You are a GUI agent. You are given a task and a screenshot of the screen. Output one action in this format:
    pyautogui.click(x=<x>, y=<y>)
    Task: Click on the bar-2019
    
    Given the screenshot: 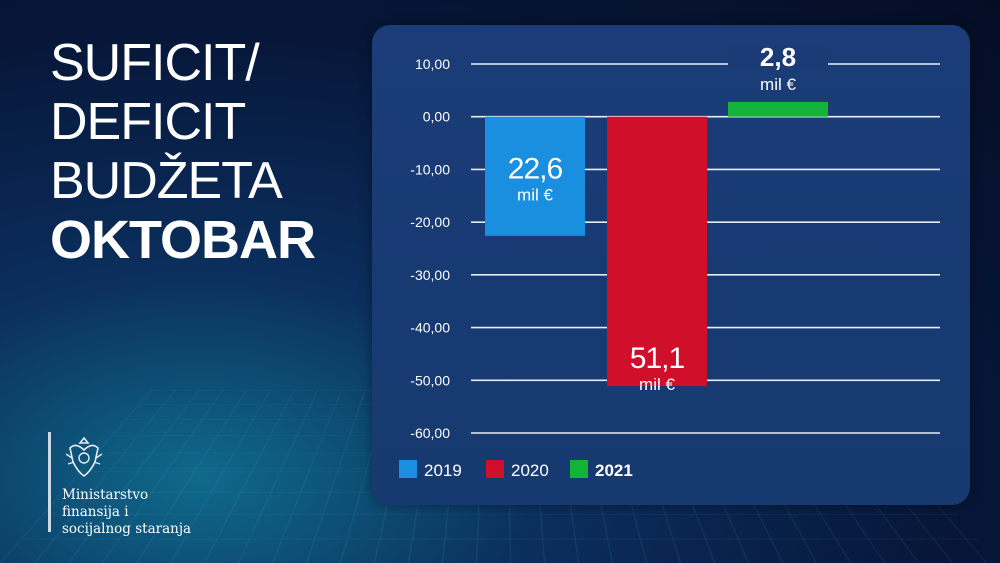 What is the action you would take?
    pyautogui.click(x=535, y=176)
    